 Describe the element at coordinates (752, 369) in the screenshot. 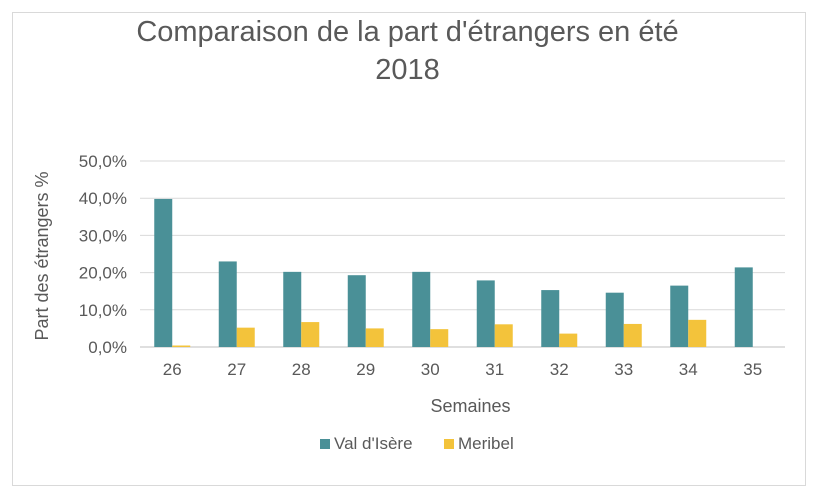

I see `x-tick-label: 35` at that location.